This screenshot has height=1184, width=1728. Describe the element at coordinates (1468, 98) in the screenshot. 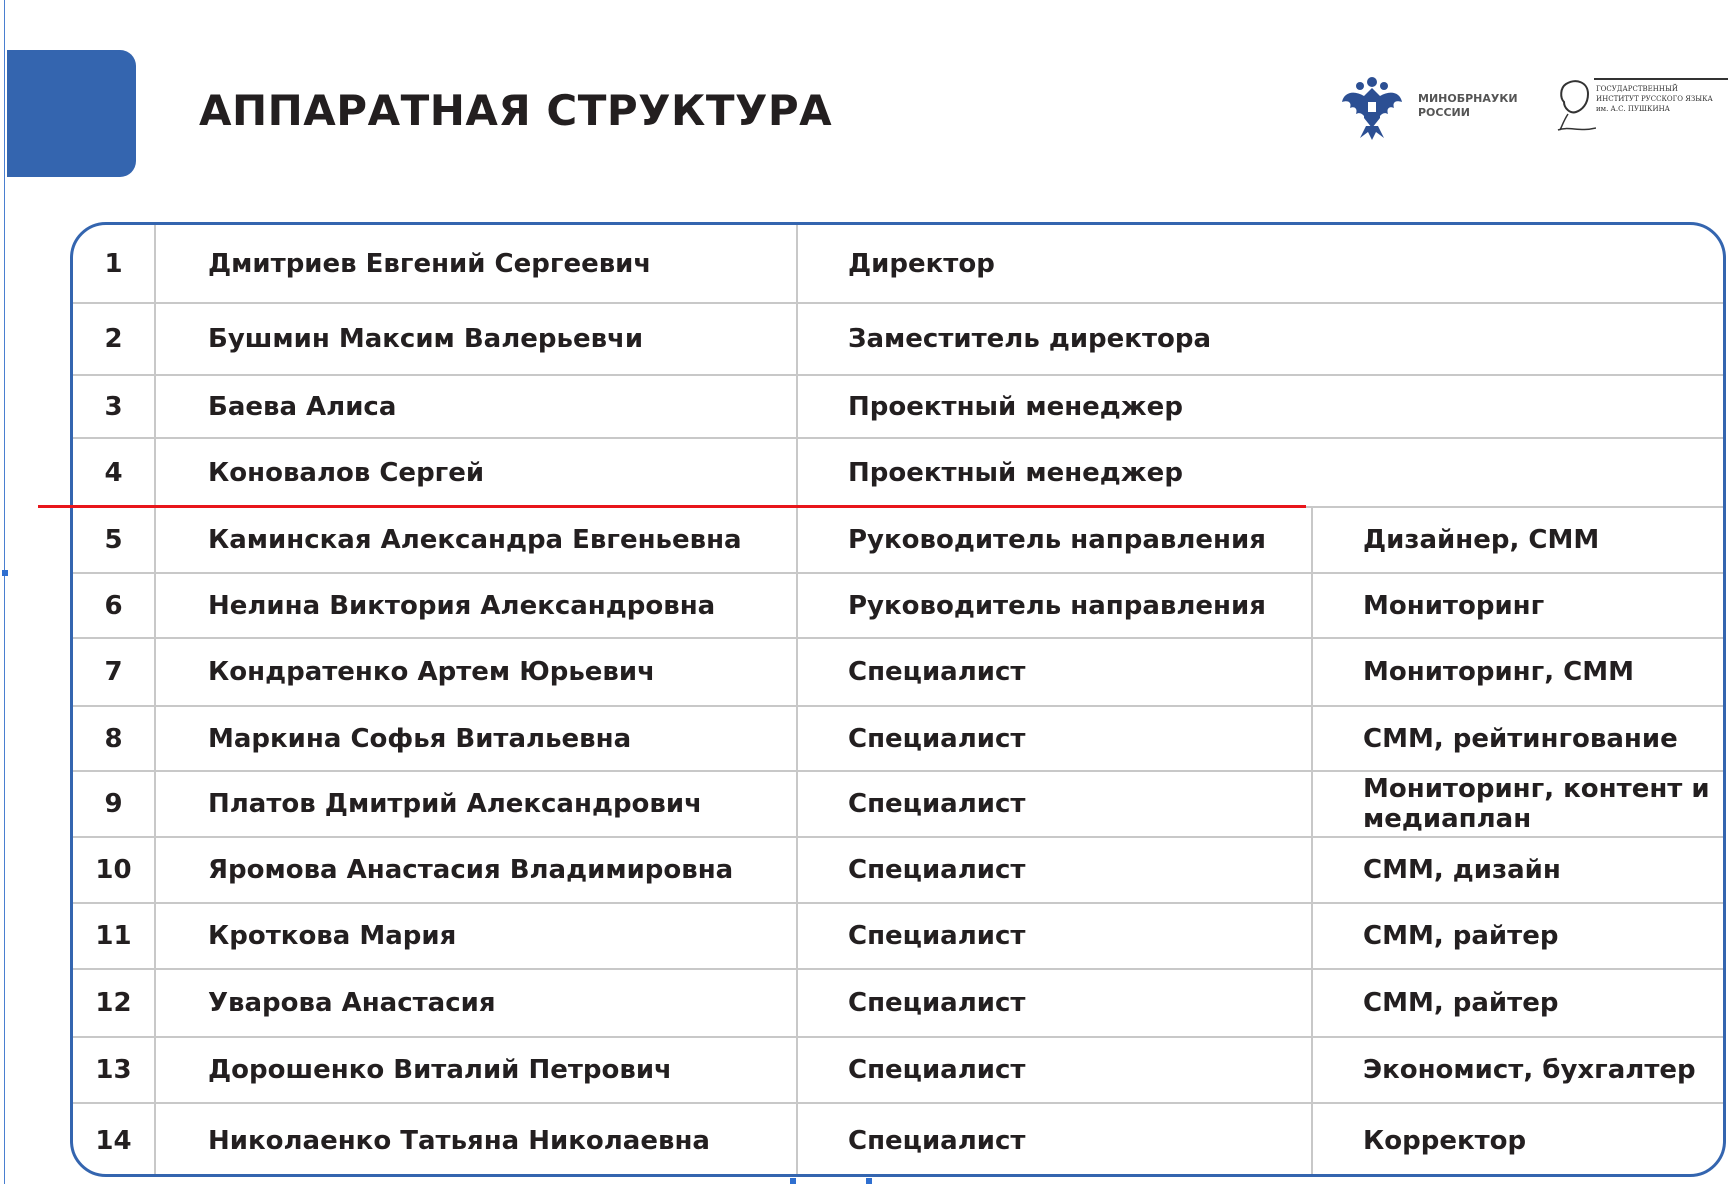

I see `logo-text-line: МИНОБРНАУКИ` at that location.